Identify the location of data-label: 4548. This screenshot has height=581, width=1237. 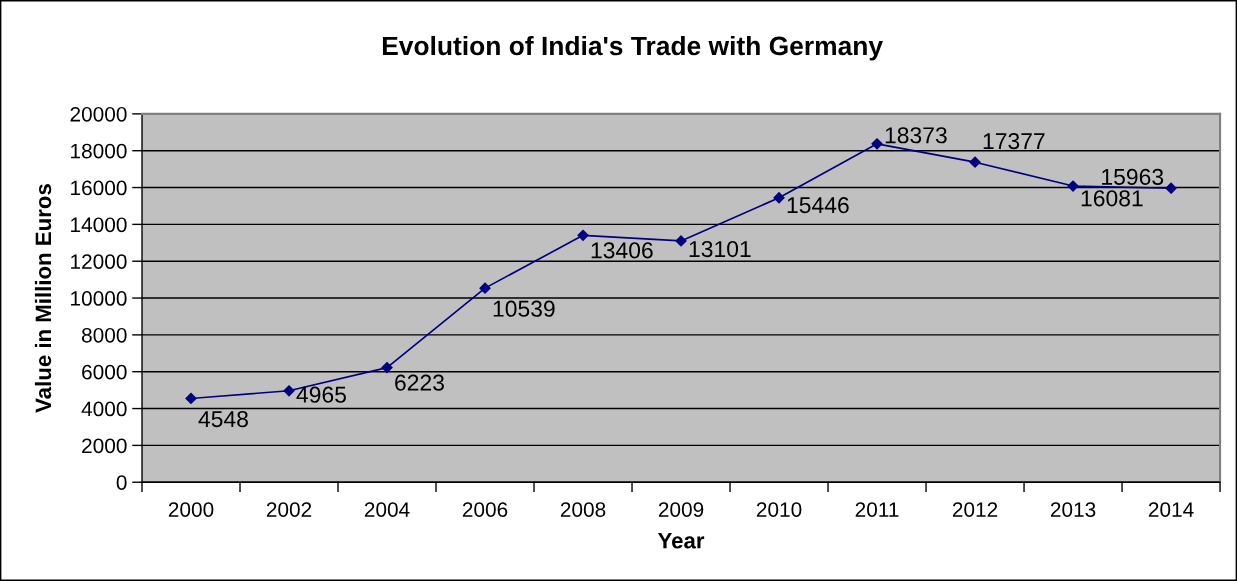
(223, 419).